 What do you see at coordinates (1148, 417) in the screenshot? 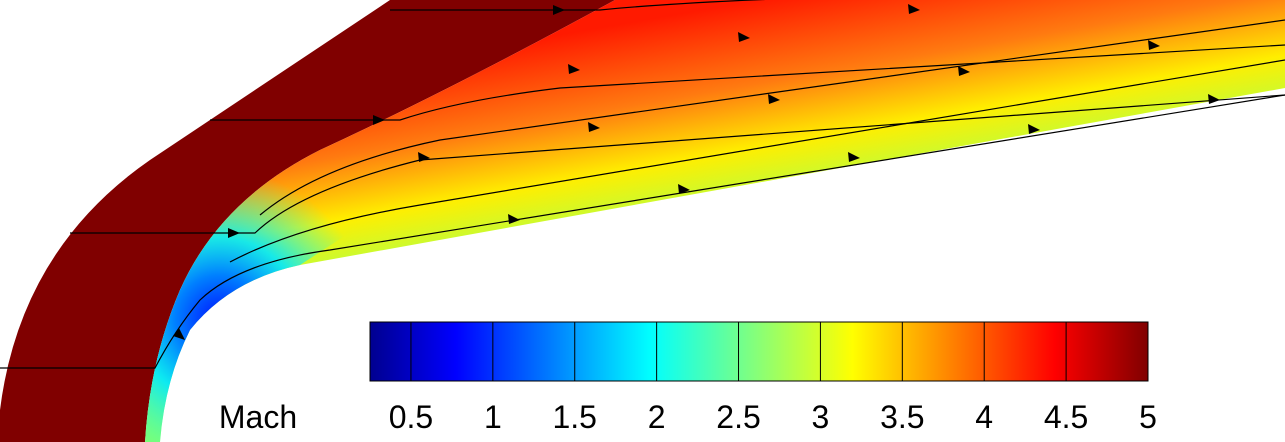
I see `tick-label: 5` at bounding box center [1148, 417].